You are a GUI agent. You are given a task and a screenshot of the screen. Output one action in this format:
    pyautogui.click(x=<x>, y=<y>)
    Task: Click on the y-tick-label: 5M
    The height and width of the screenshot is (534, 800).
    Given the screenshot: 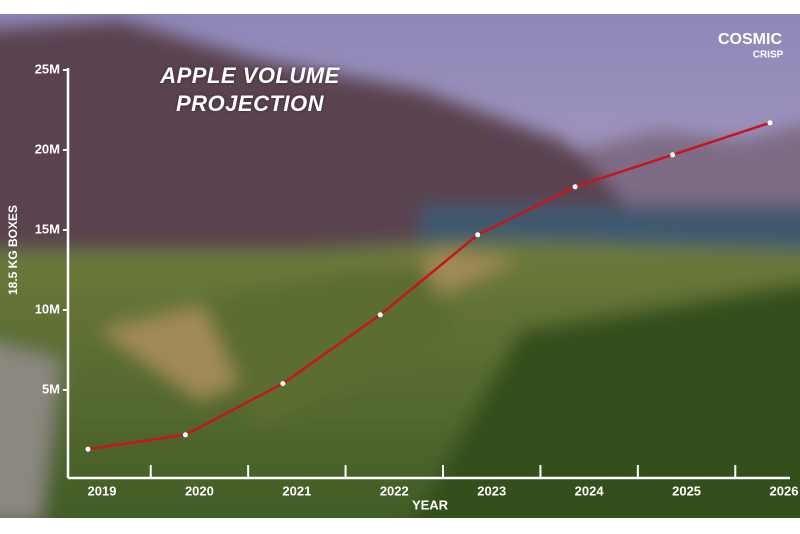 What is the action you would take?
    pyautogui.click(x=51, y=388)
    